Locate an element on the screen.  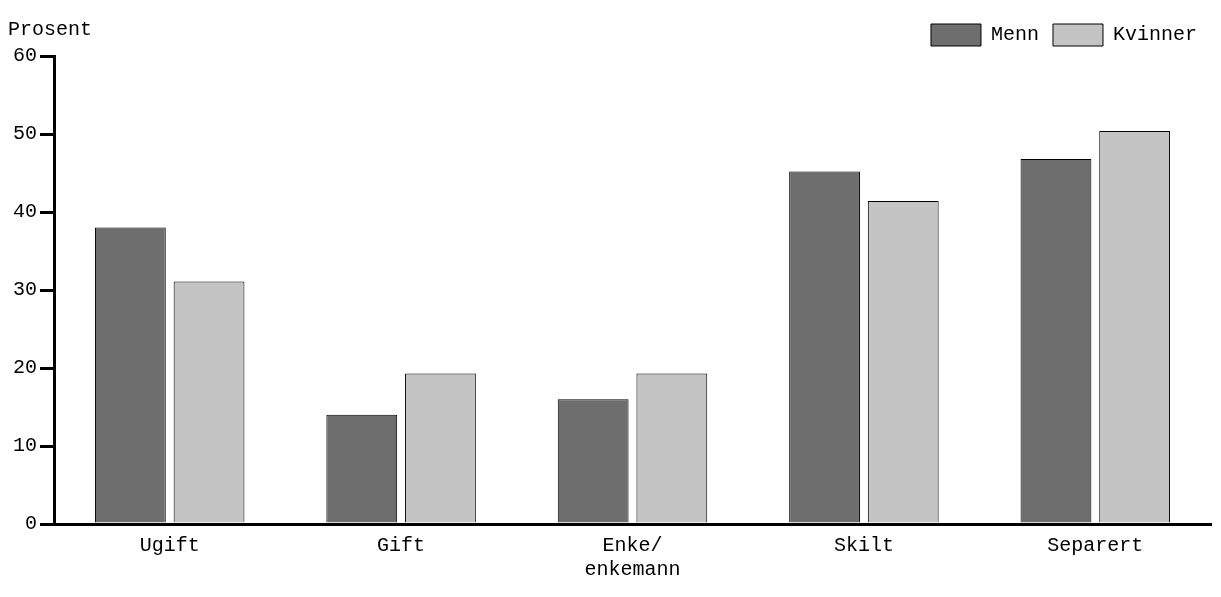
y-tick-label: 50 is located at coordinates (24, 134).